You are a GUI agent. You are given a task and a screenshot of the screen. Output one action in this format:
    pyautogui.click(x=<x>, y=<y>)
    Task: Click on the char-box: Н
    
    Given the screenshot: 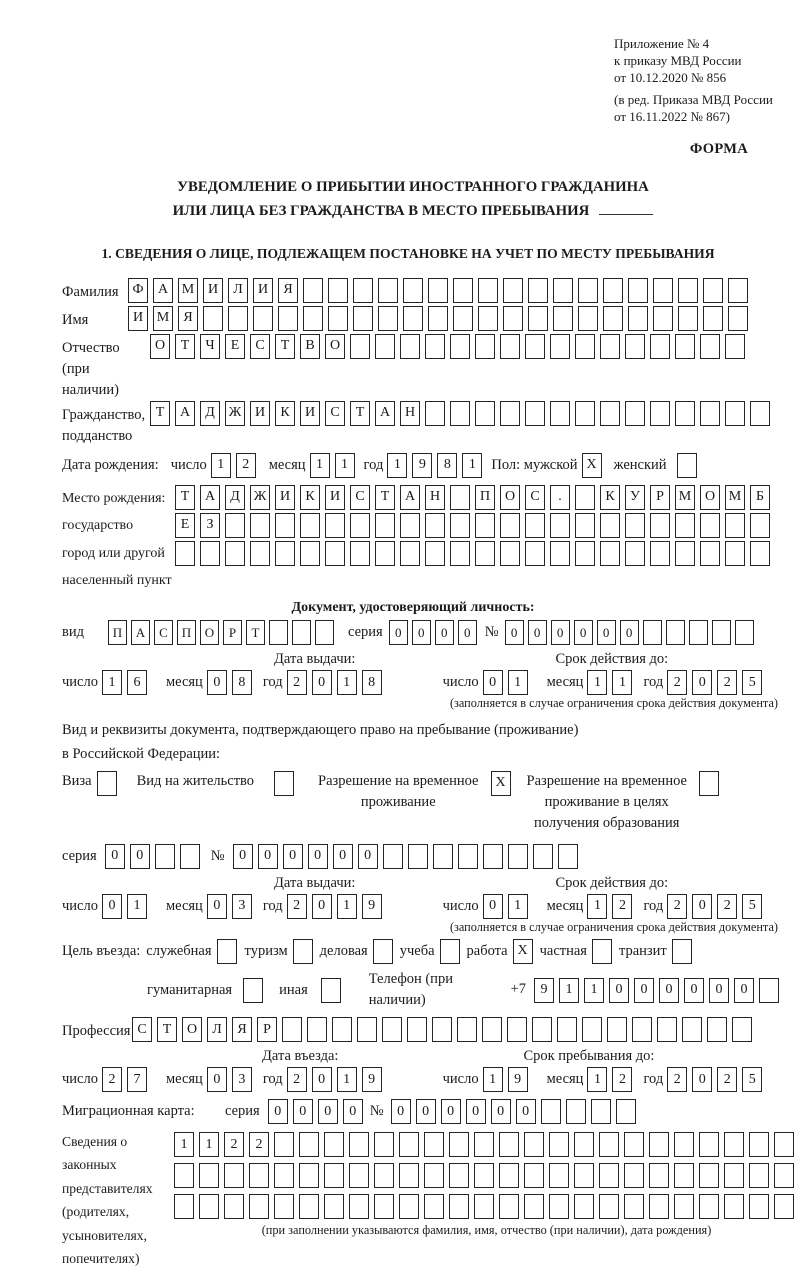 What is the action you would take?
    pyautogui.click(x=435, y=497)
    